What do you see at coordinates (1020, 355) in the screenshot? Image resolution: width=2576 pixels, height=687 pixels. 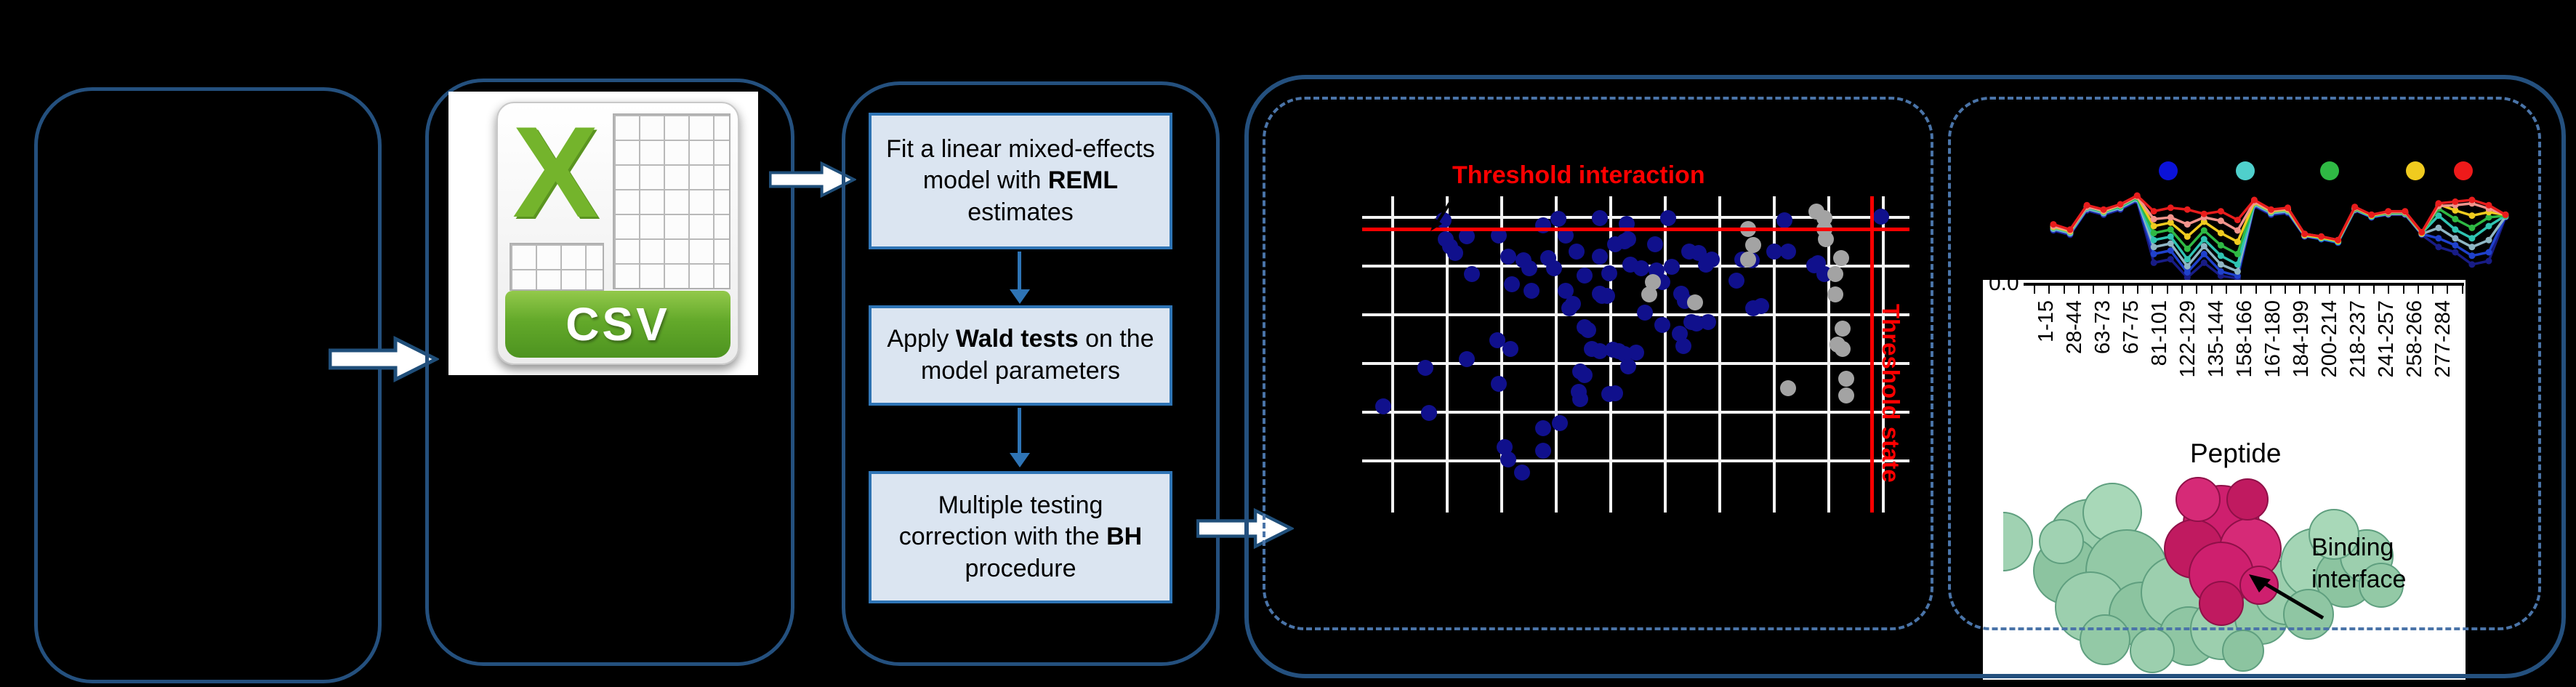 I see `flow-step-wald: Apply Wald tests on the model parameters` at bounding box center [1020, 355].